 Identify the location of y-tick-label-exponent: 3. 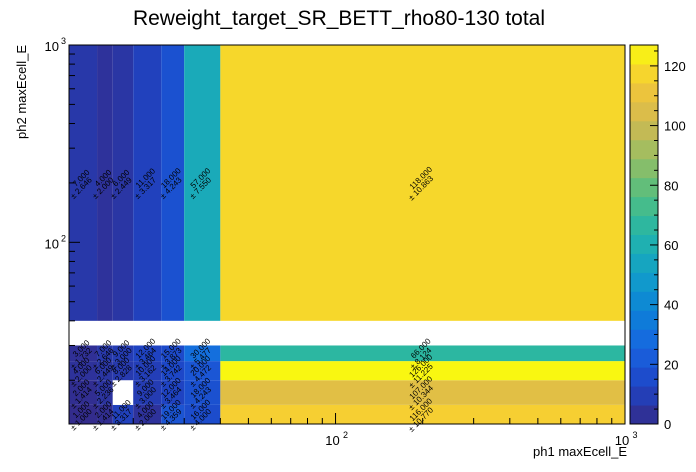
(63, 41).